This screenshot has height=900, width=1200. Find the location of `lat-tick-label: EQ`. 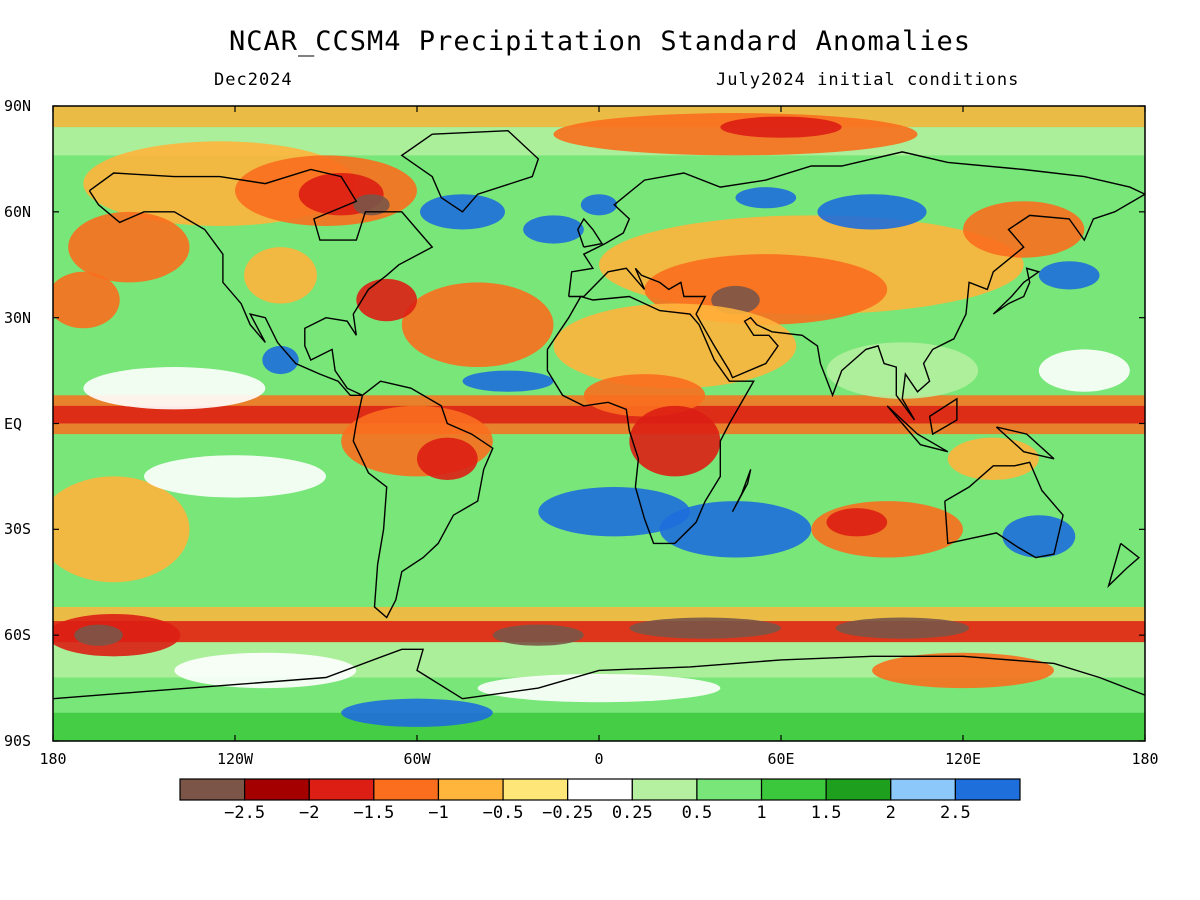

lat-tick-label: EQ is located at coordinates (13, 423).